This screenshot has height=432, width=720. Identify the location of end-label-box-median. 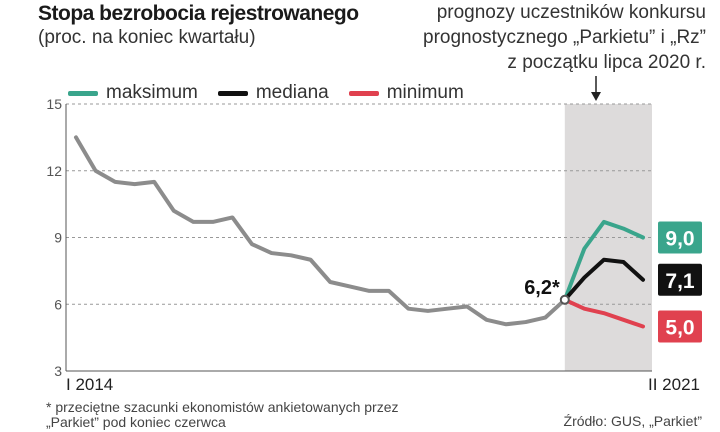
(680, 279).